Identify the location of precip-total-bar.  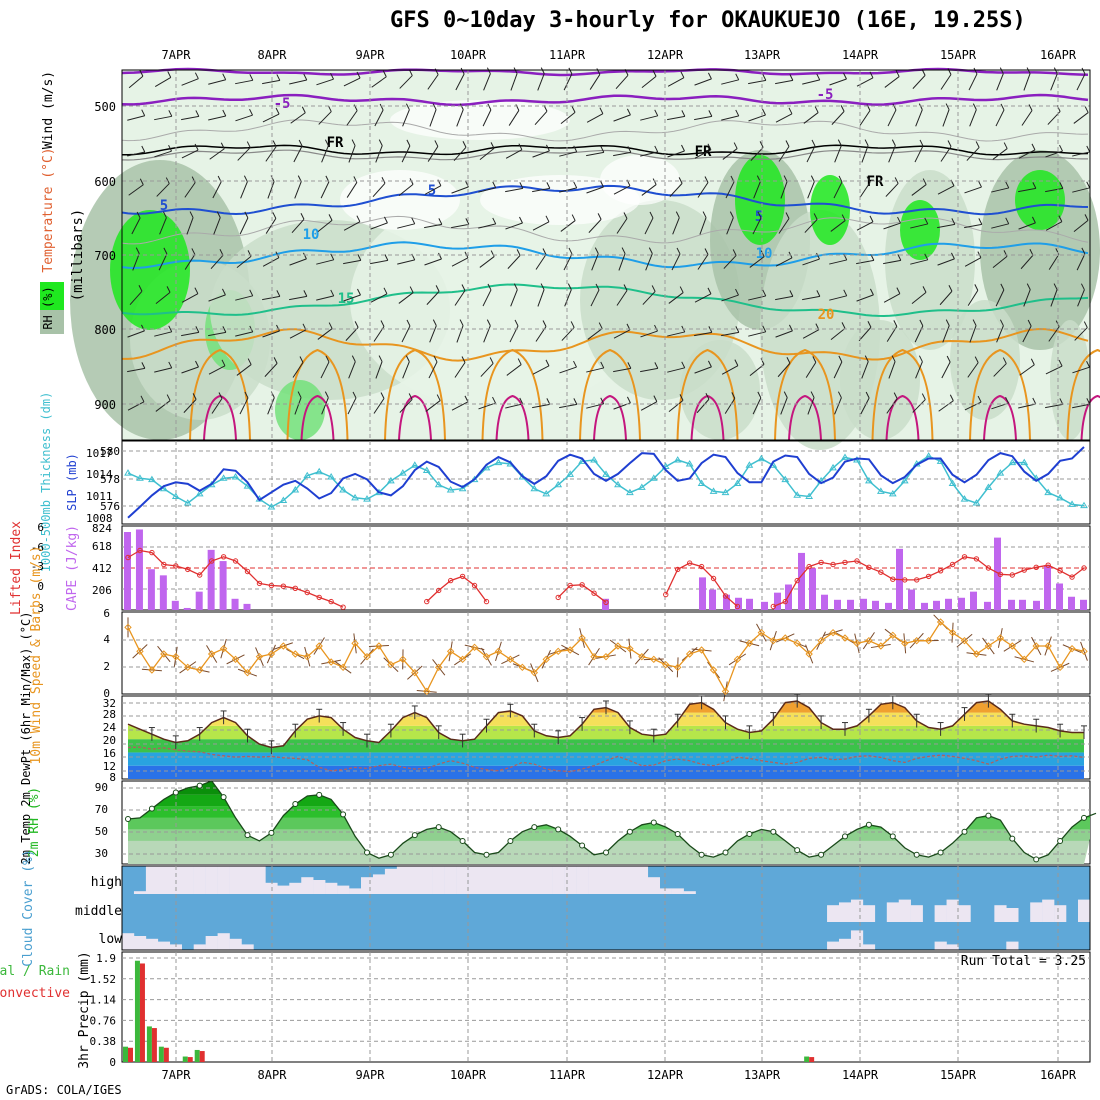
(161, 1054).